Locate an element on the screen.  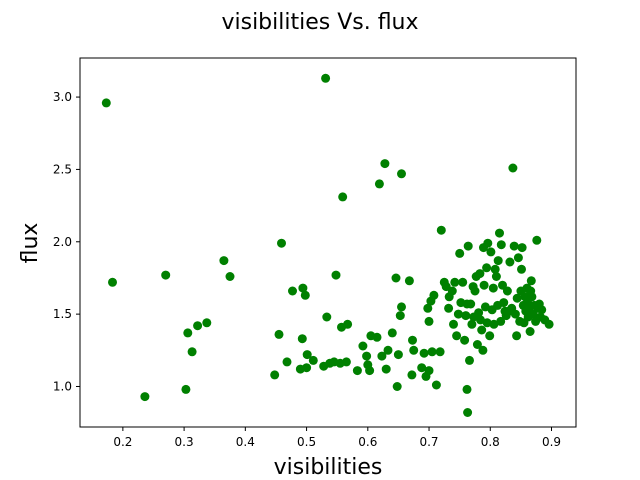
y-axis-ticks: 1.0 1.5 2.0 2.5 3.0 is located at coordinates (66, 241).